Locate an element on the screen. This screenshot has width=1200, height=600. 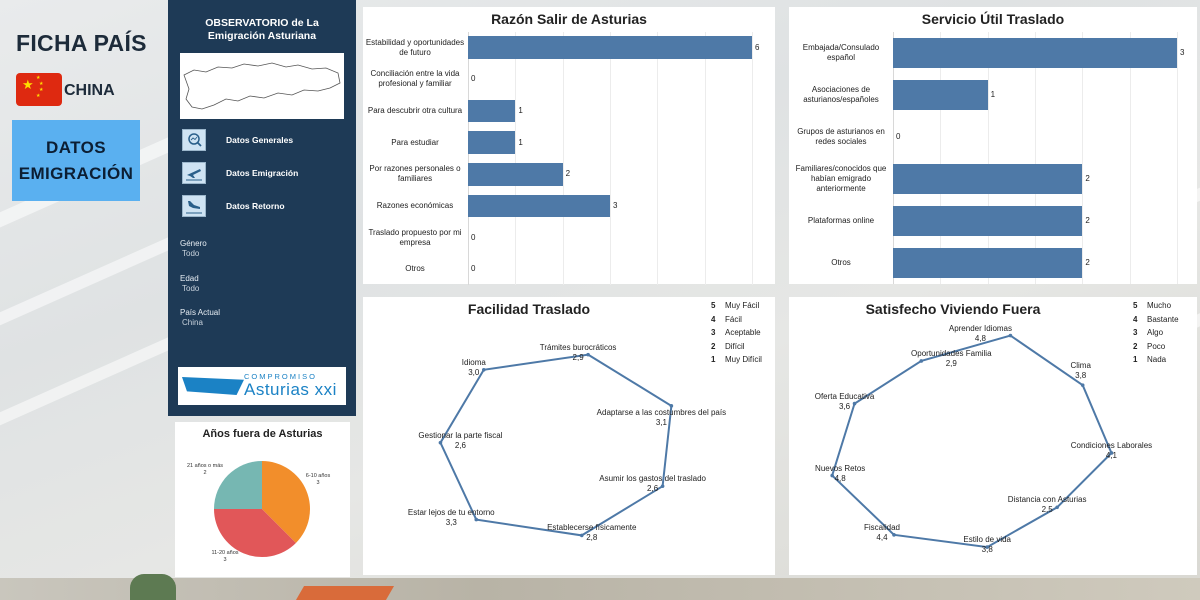
nav-datos-retorno: Datos Retorno is located at coordinates (267, 206).